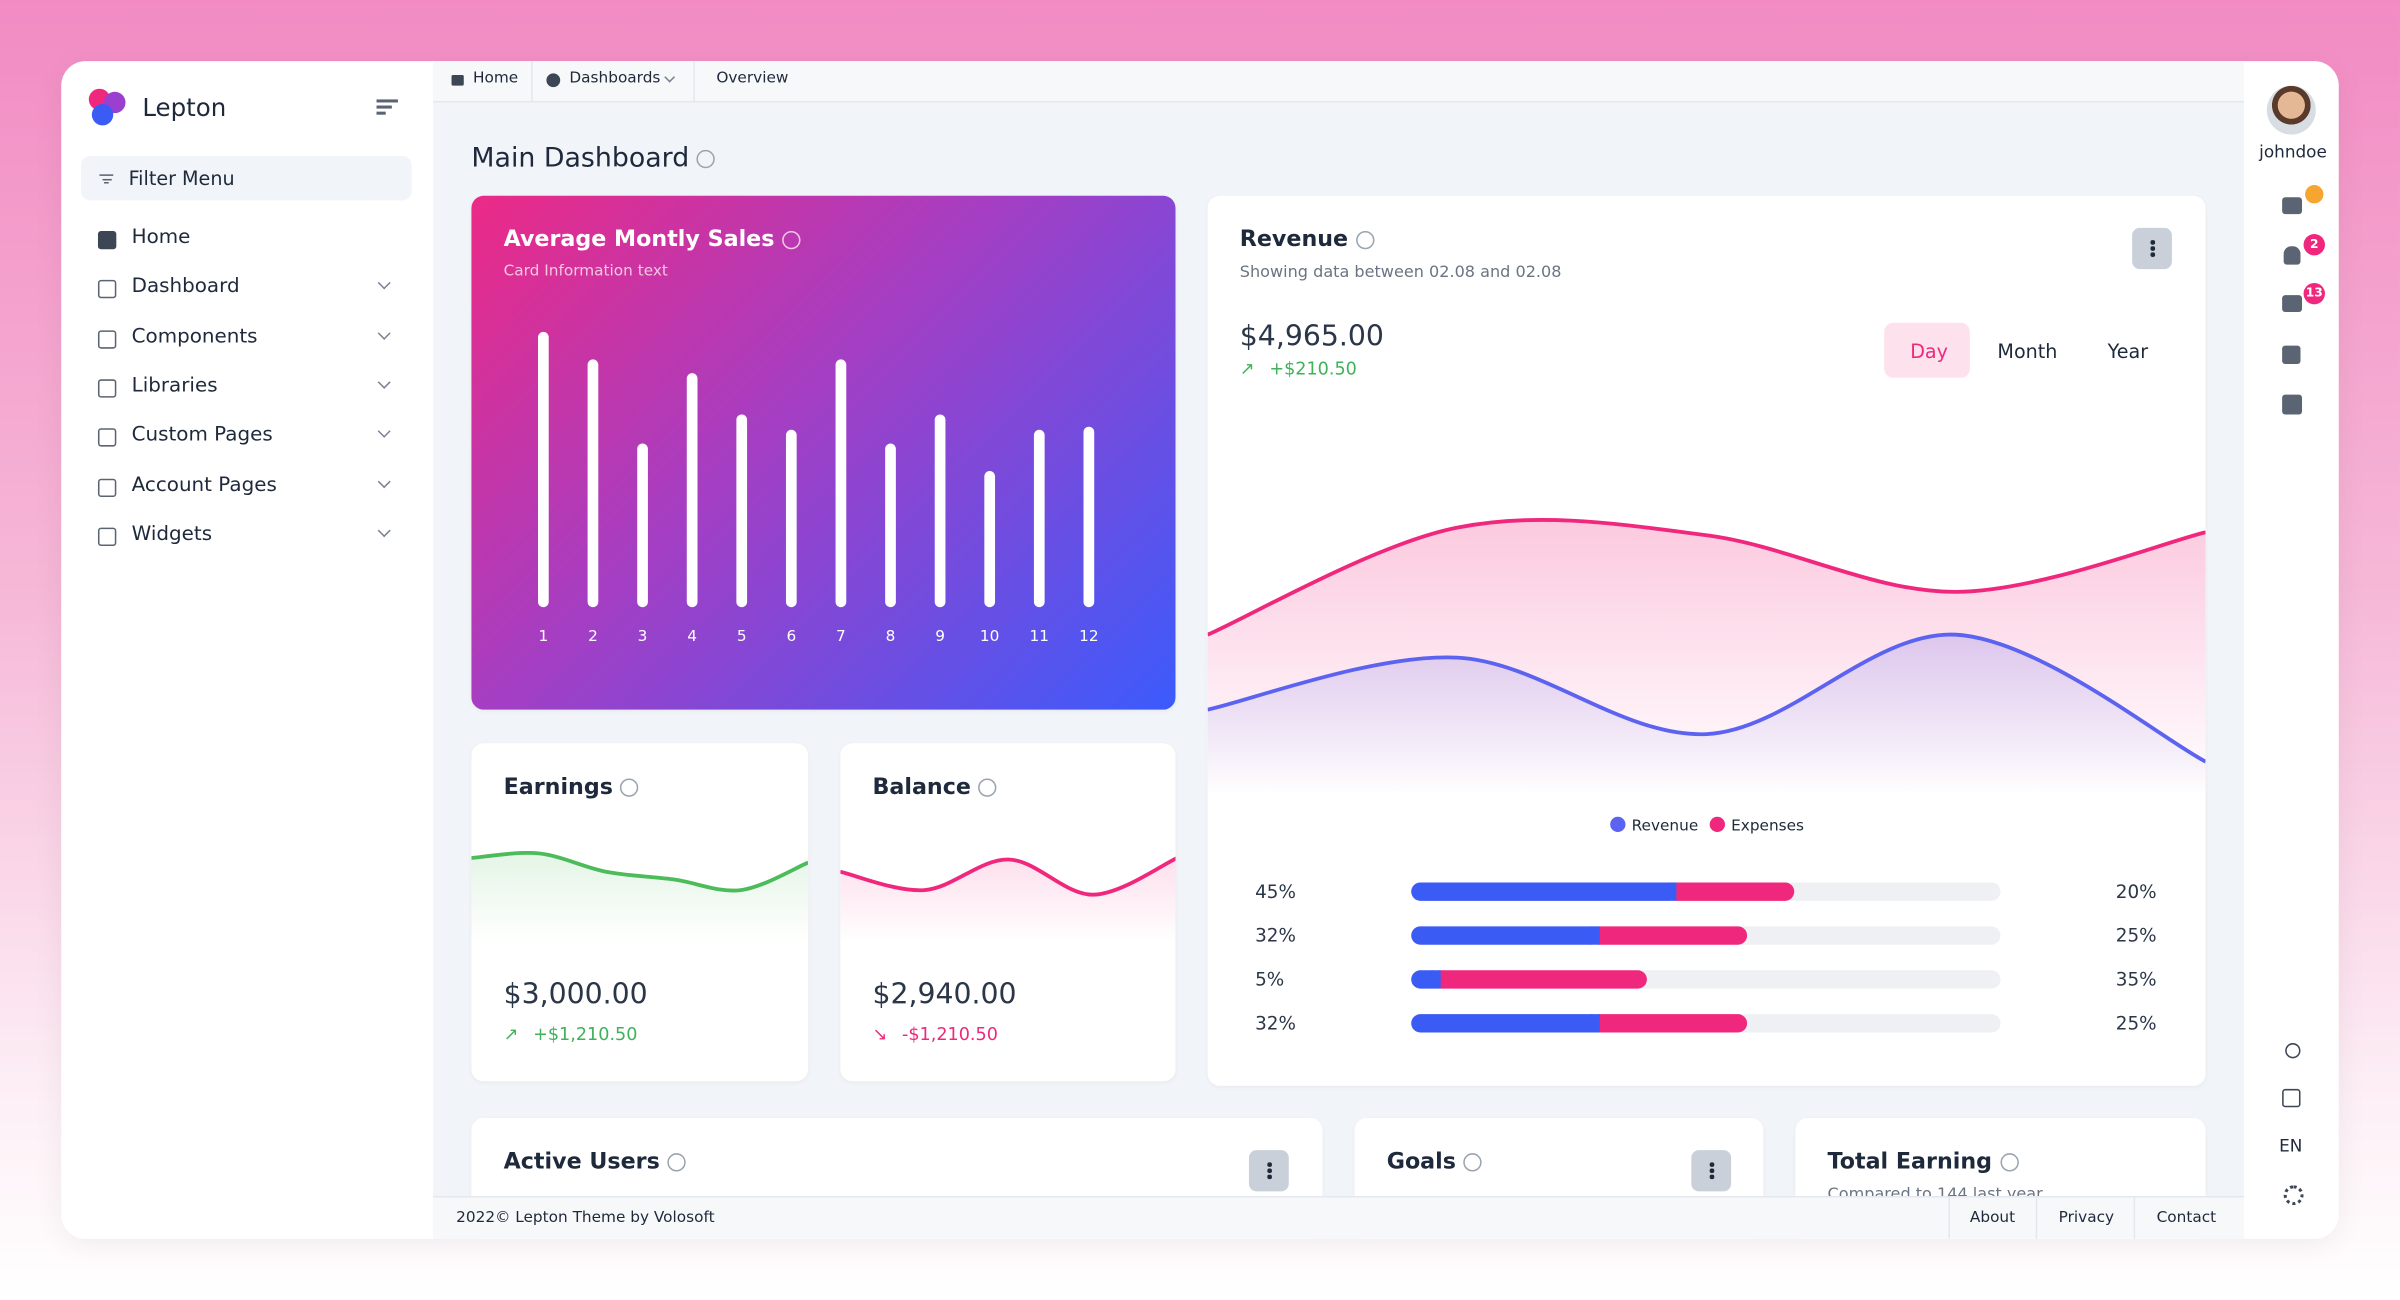 This screenshot has width=2400, height=1300. Describe the element at coordinates (2136, 892) in the screenshot. I see `progress-label: 20%` at that location.